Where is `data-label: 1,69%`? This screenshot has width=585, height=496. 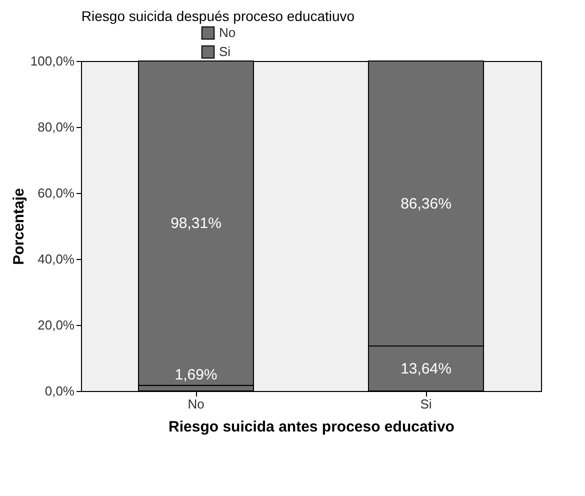 data-label: 1,69% is located at coordinates (196, 375).